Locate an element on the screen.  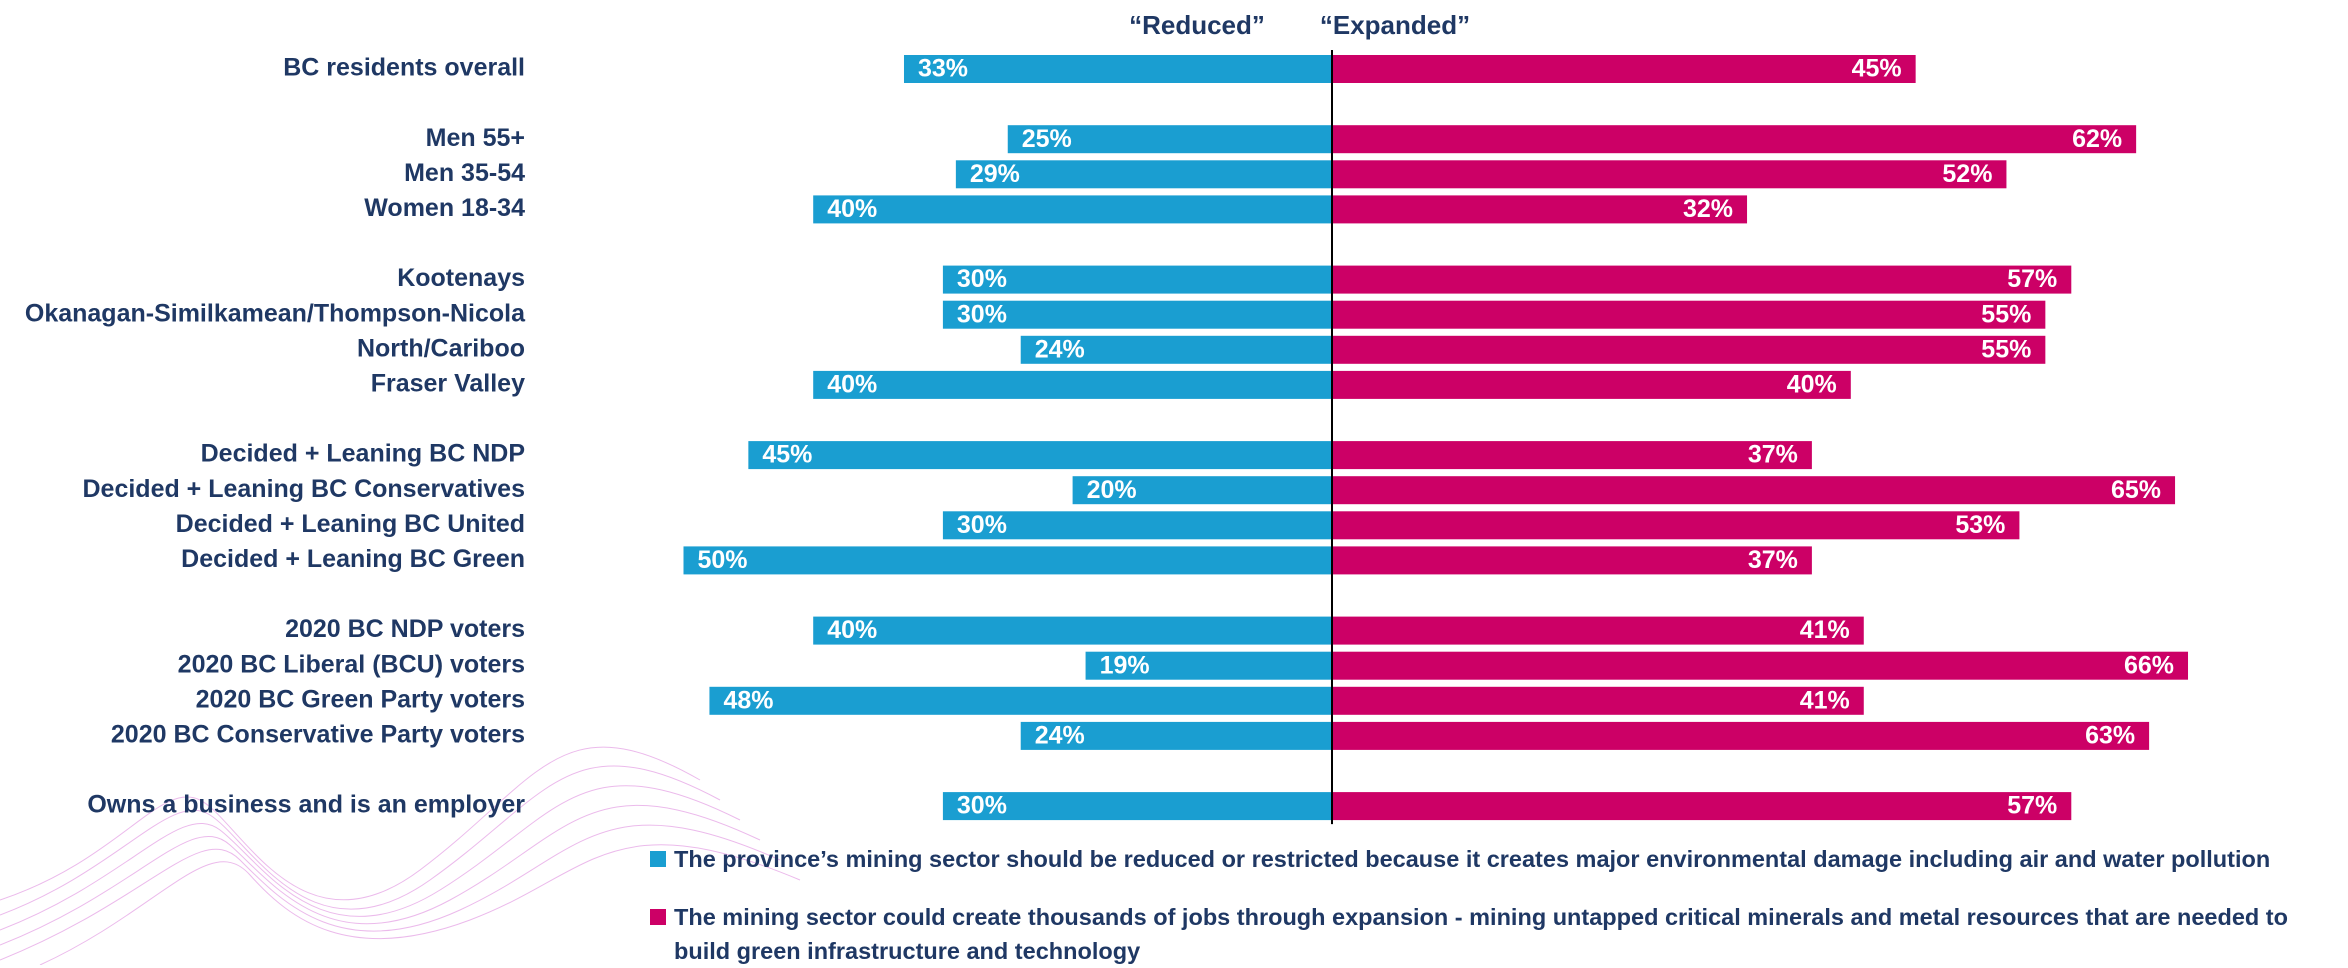
category-label: Decided + Leaning BC United is located at coordinates (350, 524).